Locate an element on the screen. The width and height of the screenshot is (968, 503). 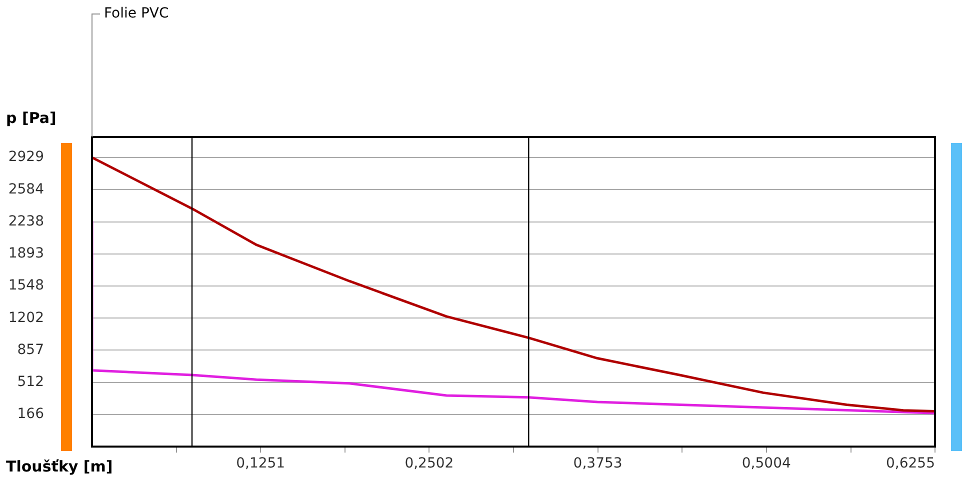
y-tick-label: 2238 is located at coordinates (26, 221).